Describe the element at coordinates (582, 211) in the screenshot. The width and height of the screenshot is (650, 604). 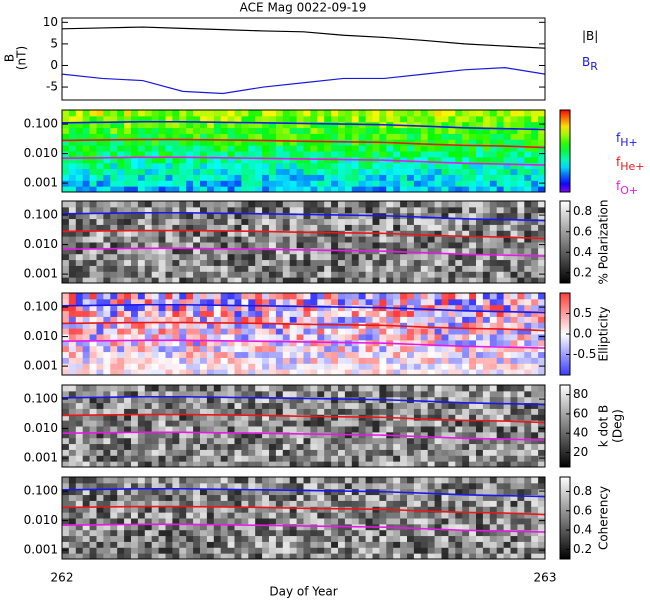
I see `colorbar-tick-label: 0.8` at that location.